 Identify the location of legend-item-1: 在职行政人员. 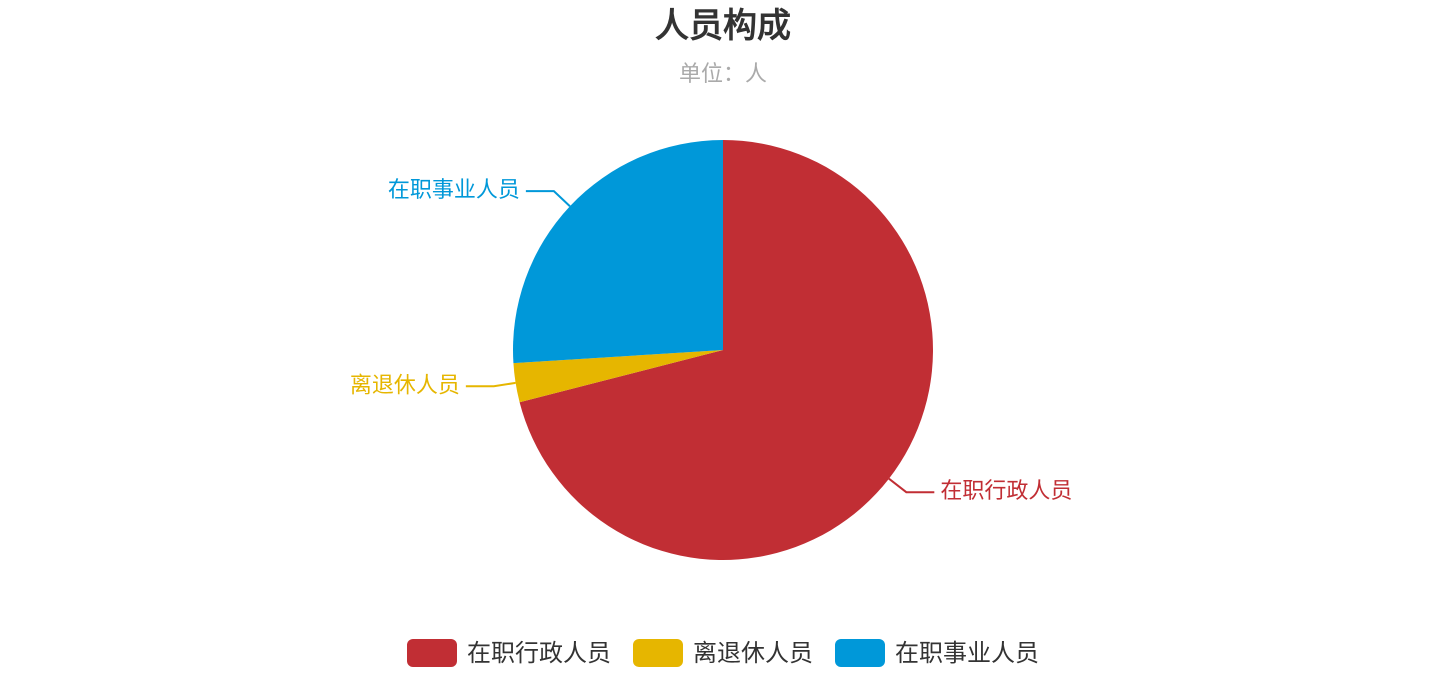
(509, 653).